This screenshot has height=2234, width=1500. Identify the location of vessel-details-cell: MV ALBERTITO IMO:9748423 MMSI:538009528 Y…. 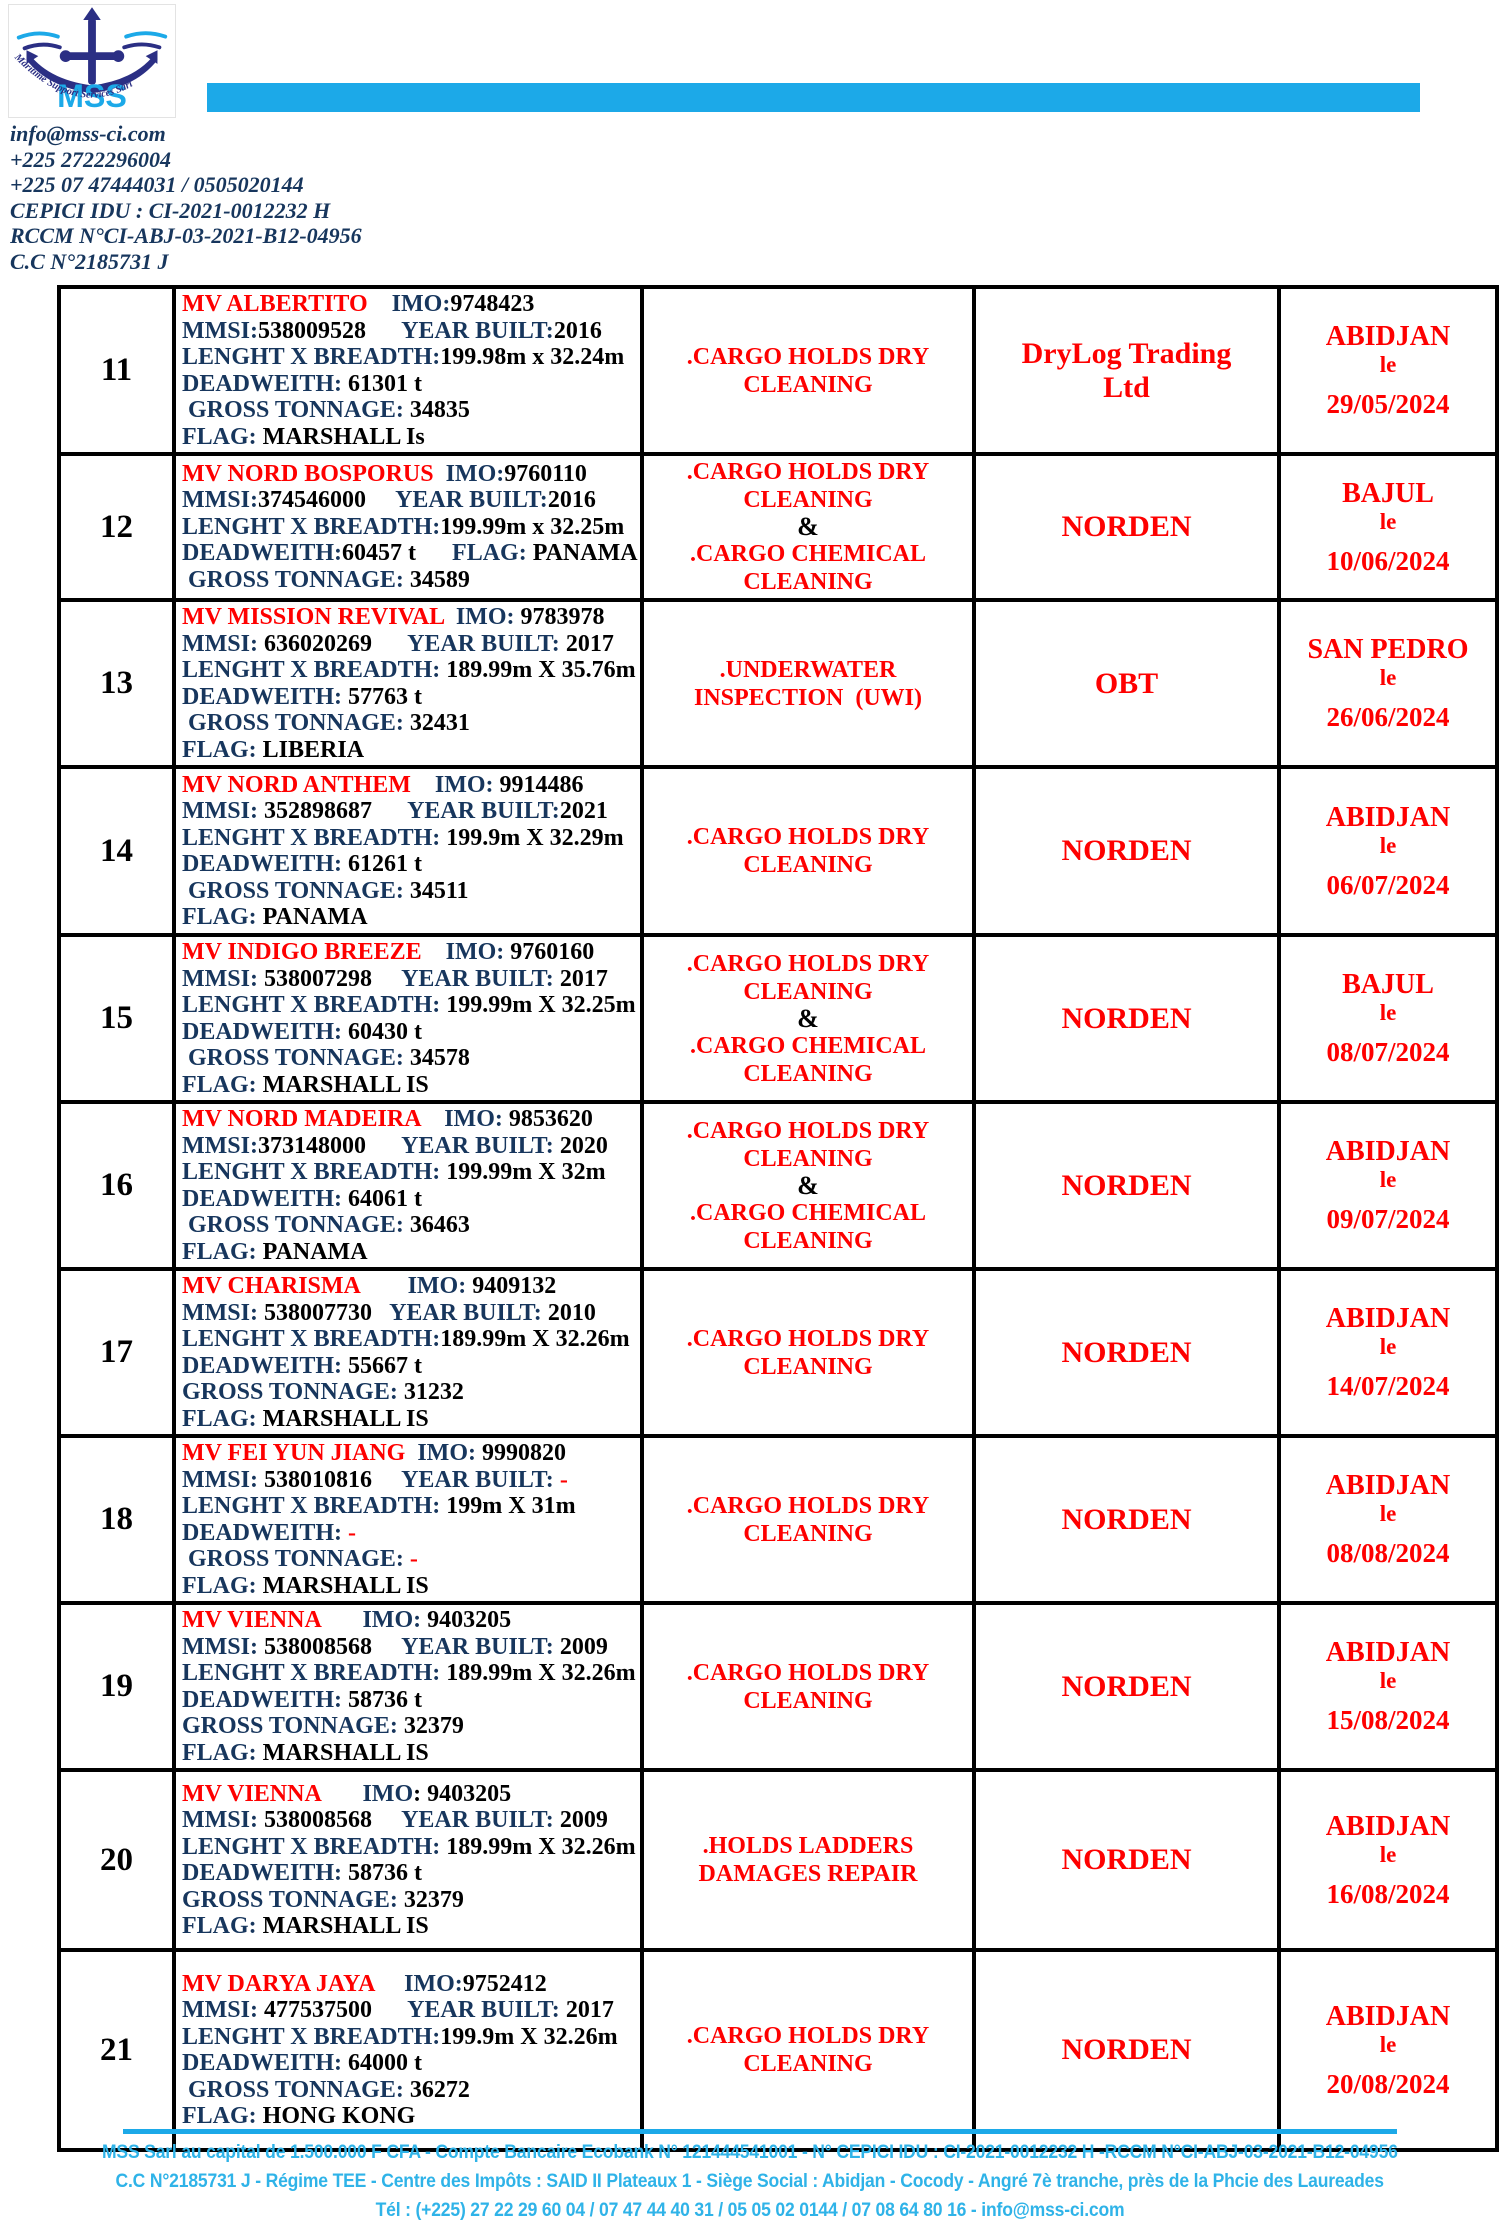
(408, 370).